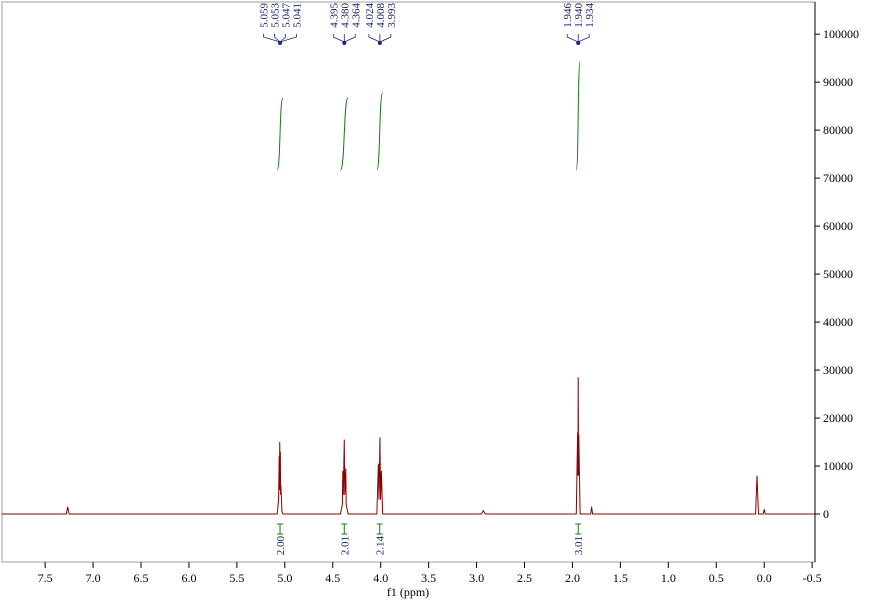 This screenshot has height=602, width=872. I want to click on y-tick-label: 20000, so click(838, 418).